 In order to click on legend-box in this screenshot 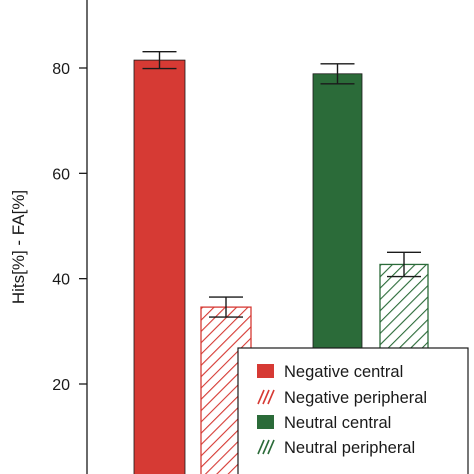, I will do `click(353, 410)`.